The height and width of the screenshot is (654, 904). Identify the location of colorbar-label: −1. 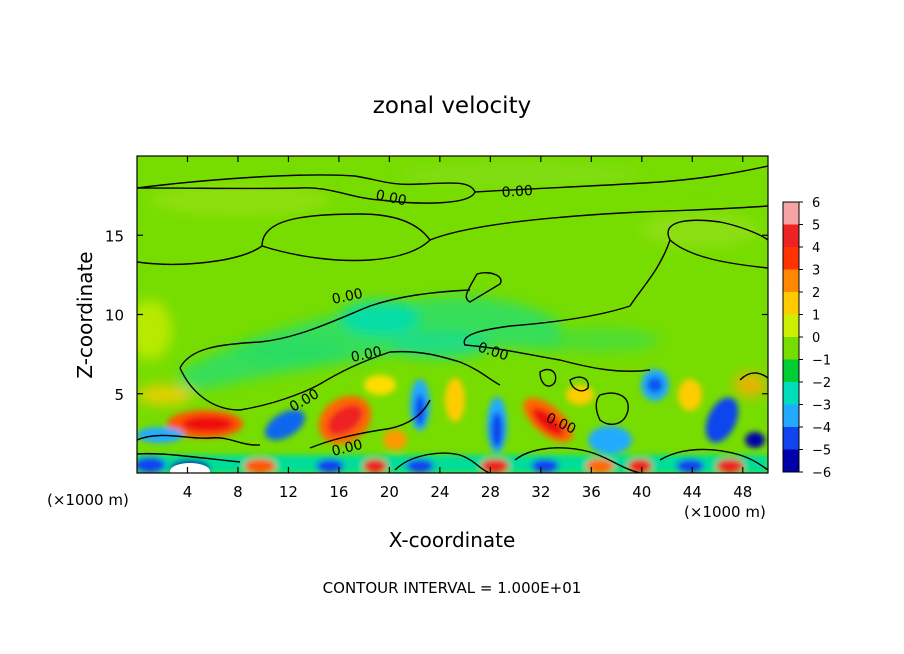
(821, 361).